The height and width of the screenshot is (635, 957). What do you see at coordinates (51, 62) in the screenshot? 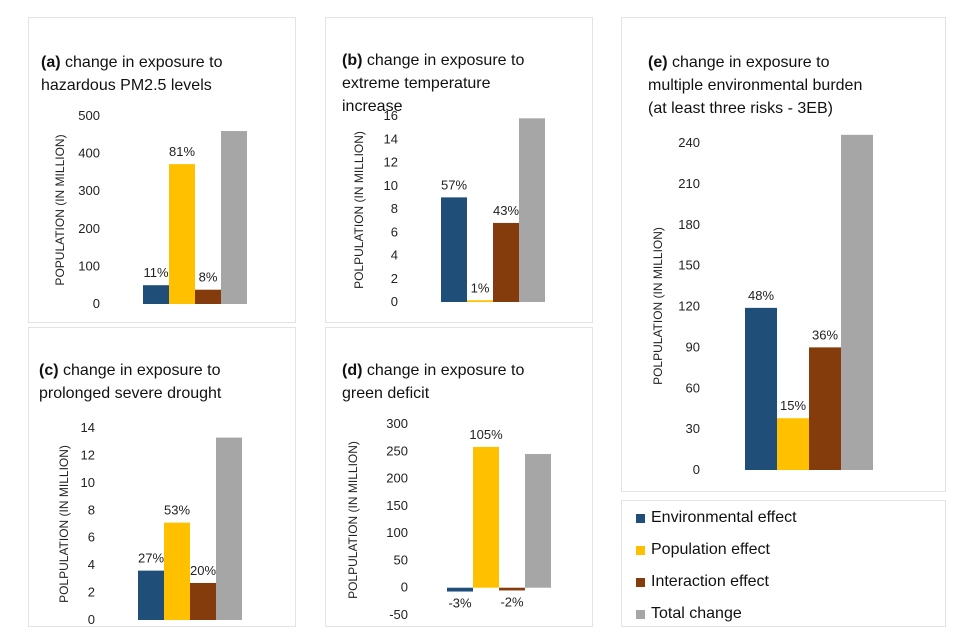
I see `panel-a-label: (a)` at bounding box center [51, 62].